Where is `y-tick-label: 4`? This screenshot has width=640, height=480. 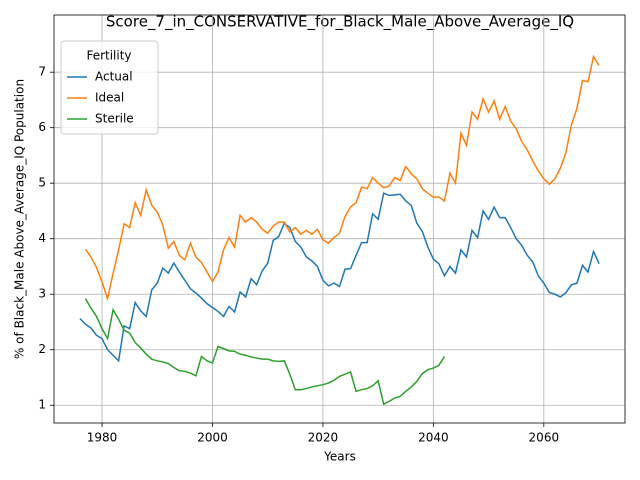
y-tick-label: 4 is located at coordinates (42, 238).